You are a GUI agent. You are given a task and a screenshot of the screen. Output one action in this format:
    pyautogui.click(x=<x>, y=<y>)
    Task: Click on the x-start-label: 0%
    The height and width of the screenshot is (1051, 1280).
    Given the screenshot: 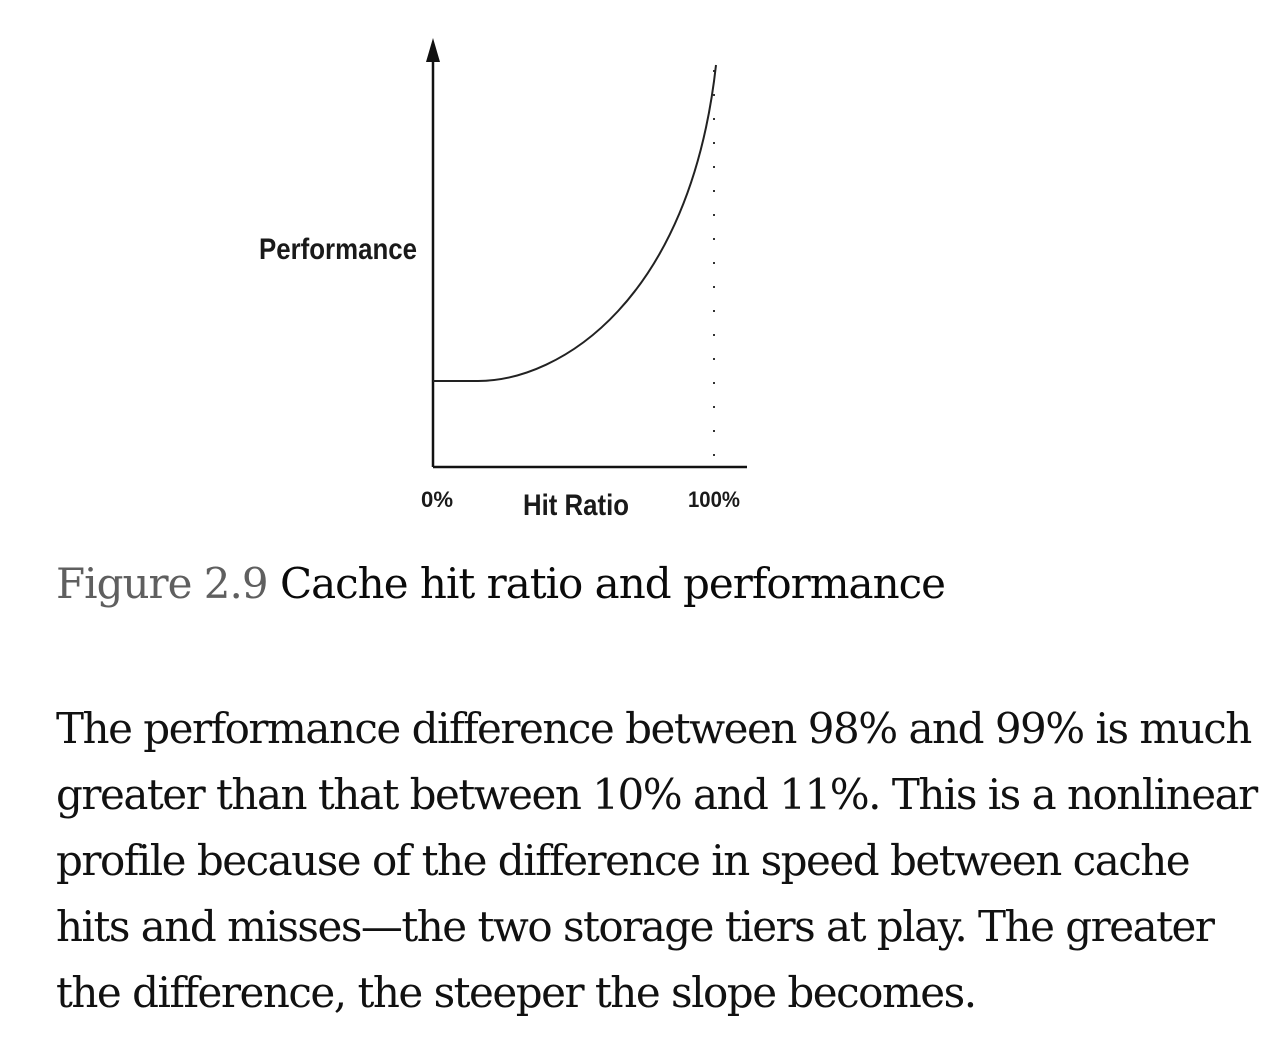 What is the action you would take?
    pyautogui.click(x=437, y=499)
    